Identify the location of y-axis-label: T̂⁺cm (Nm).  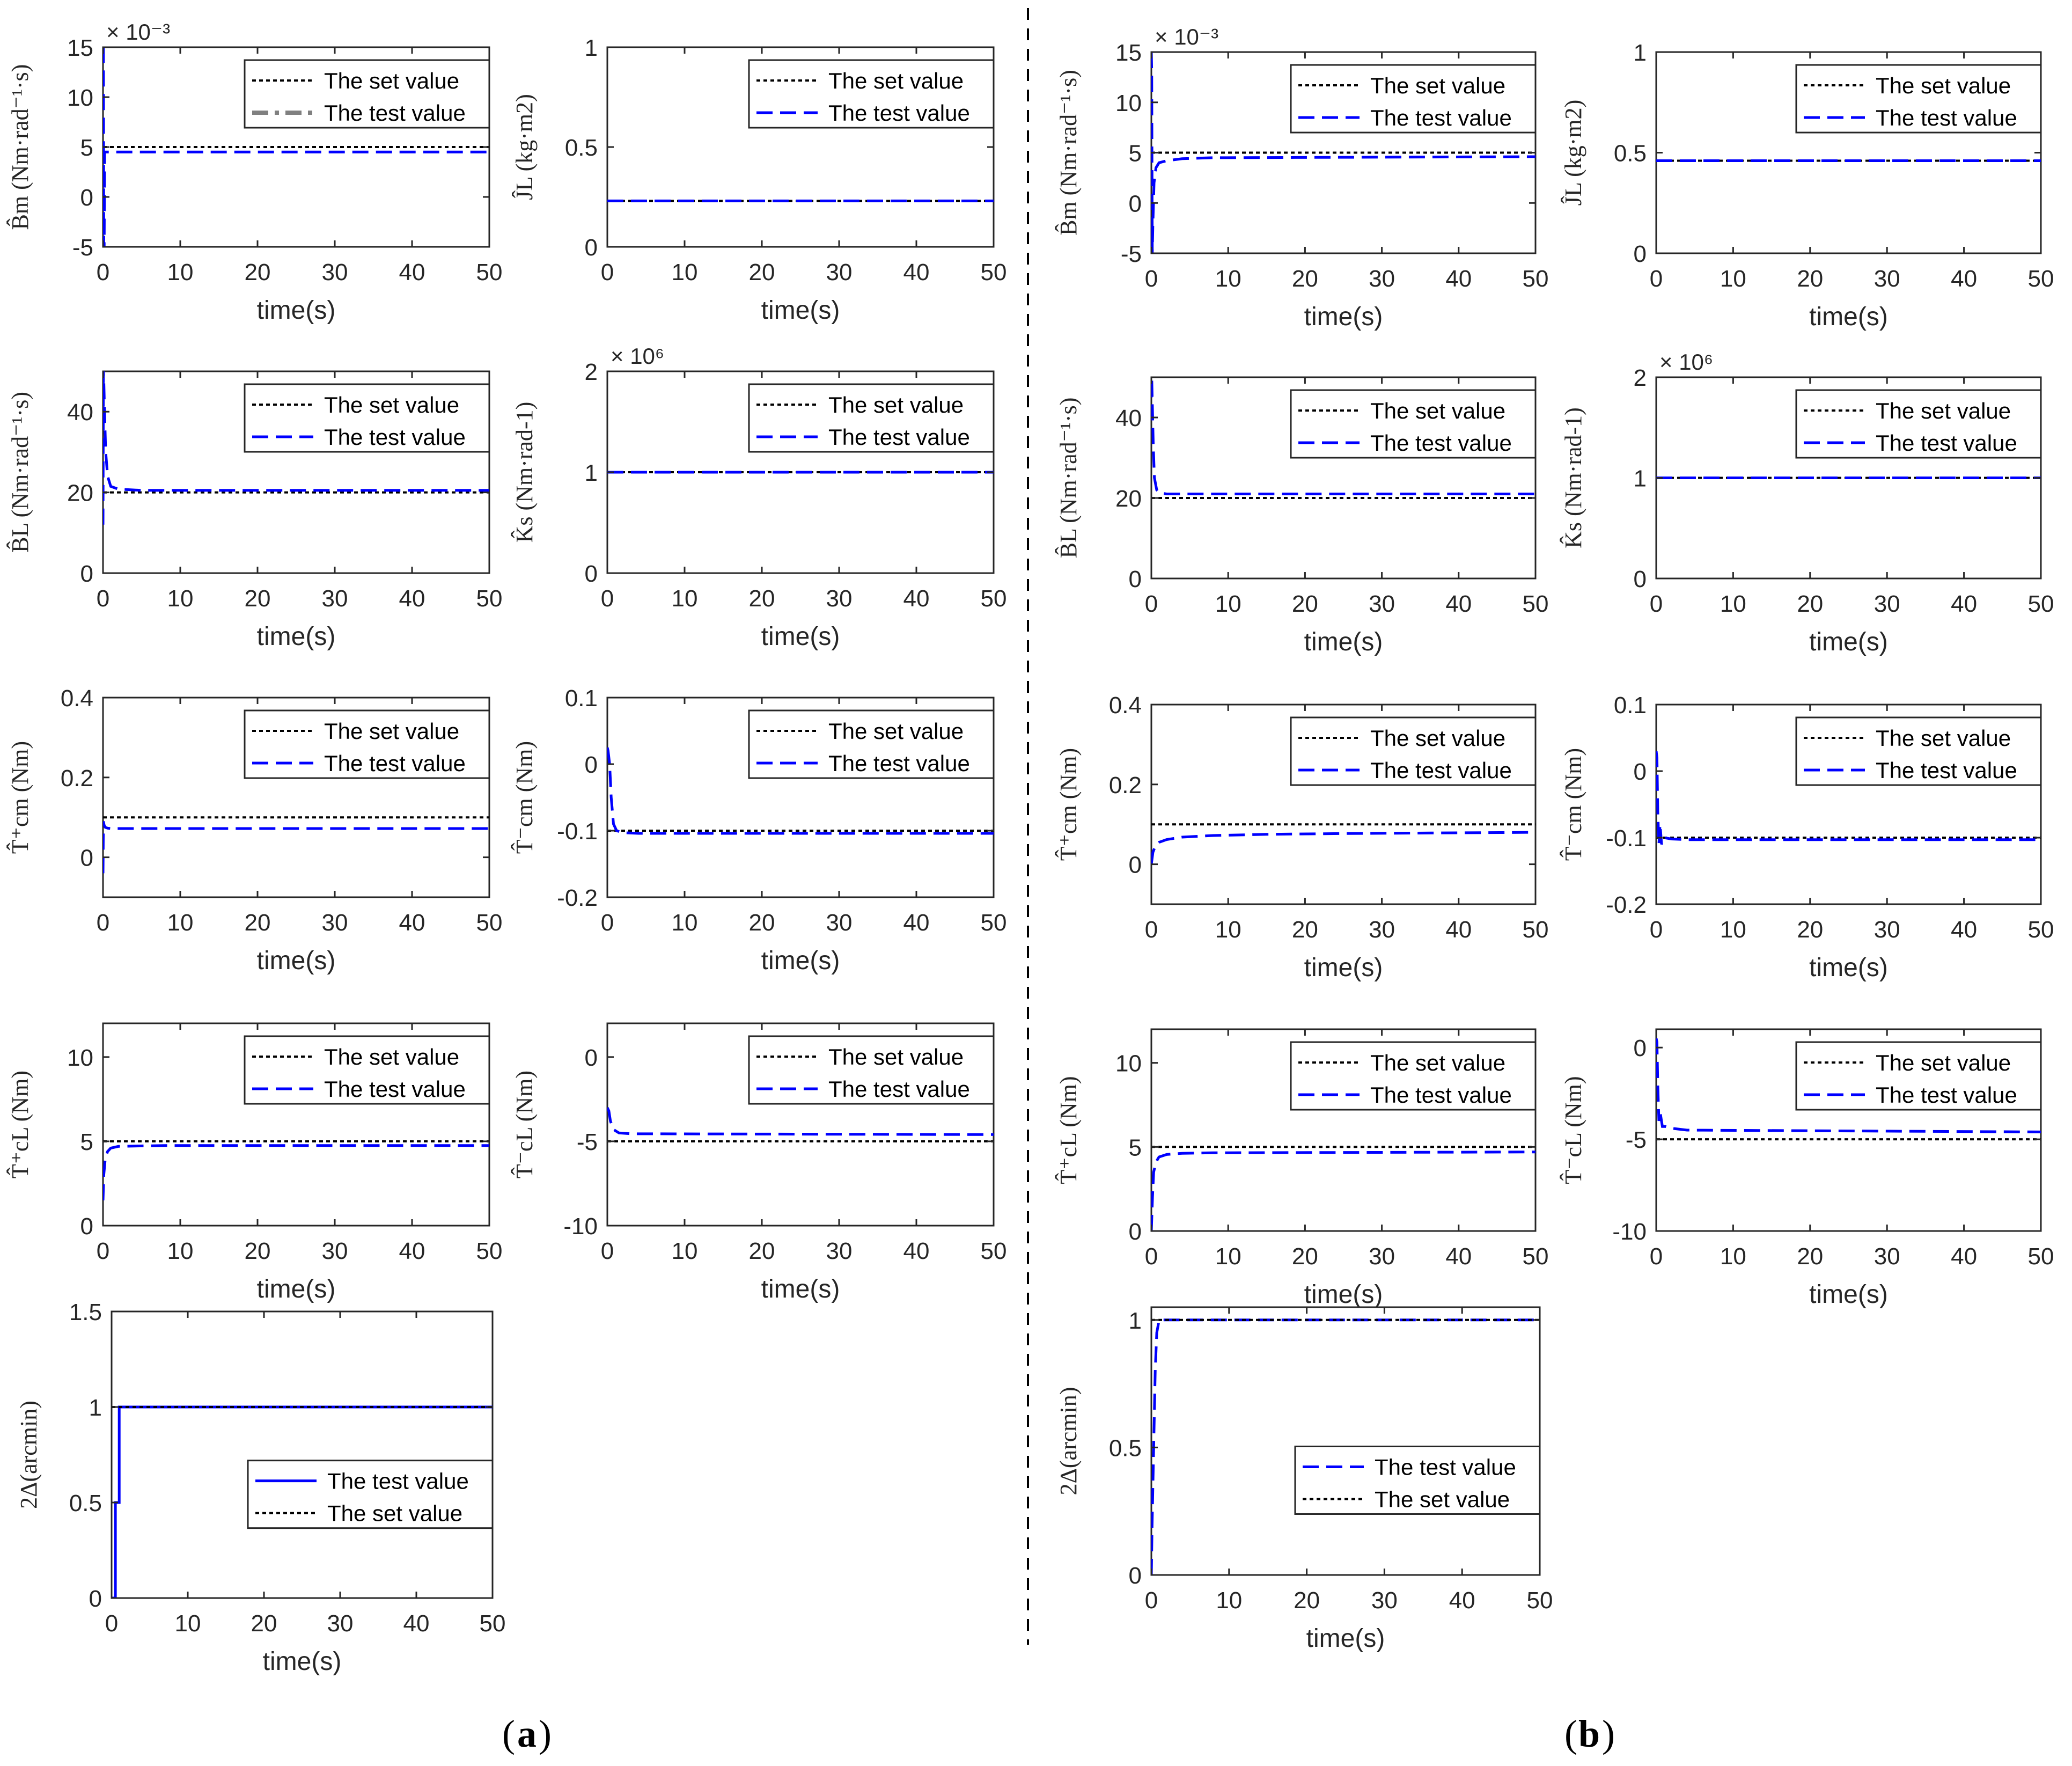
(19, 797).